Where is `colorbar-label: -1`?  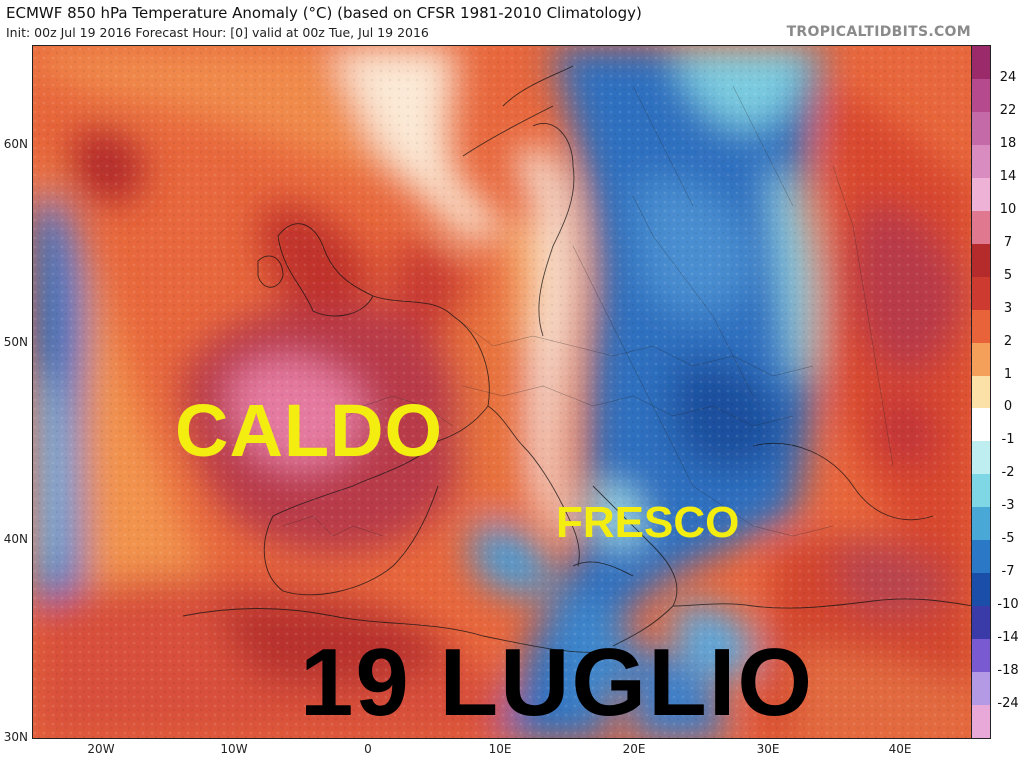 colorbar-label: -1 is located at coordinates (1008, 440).